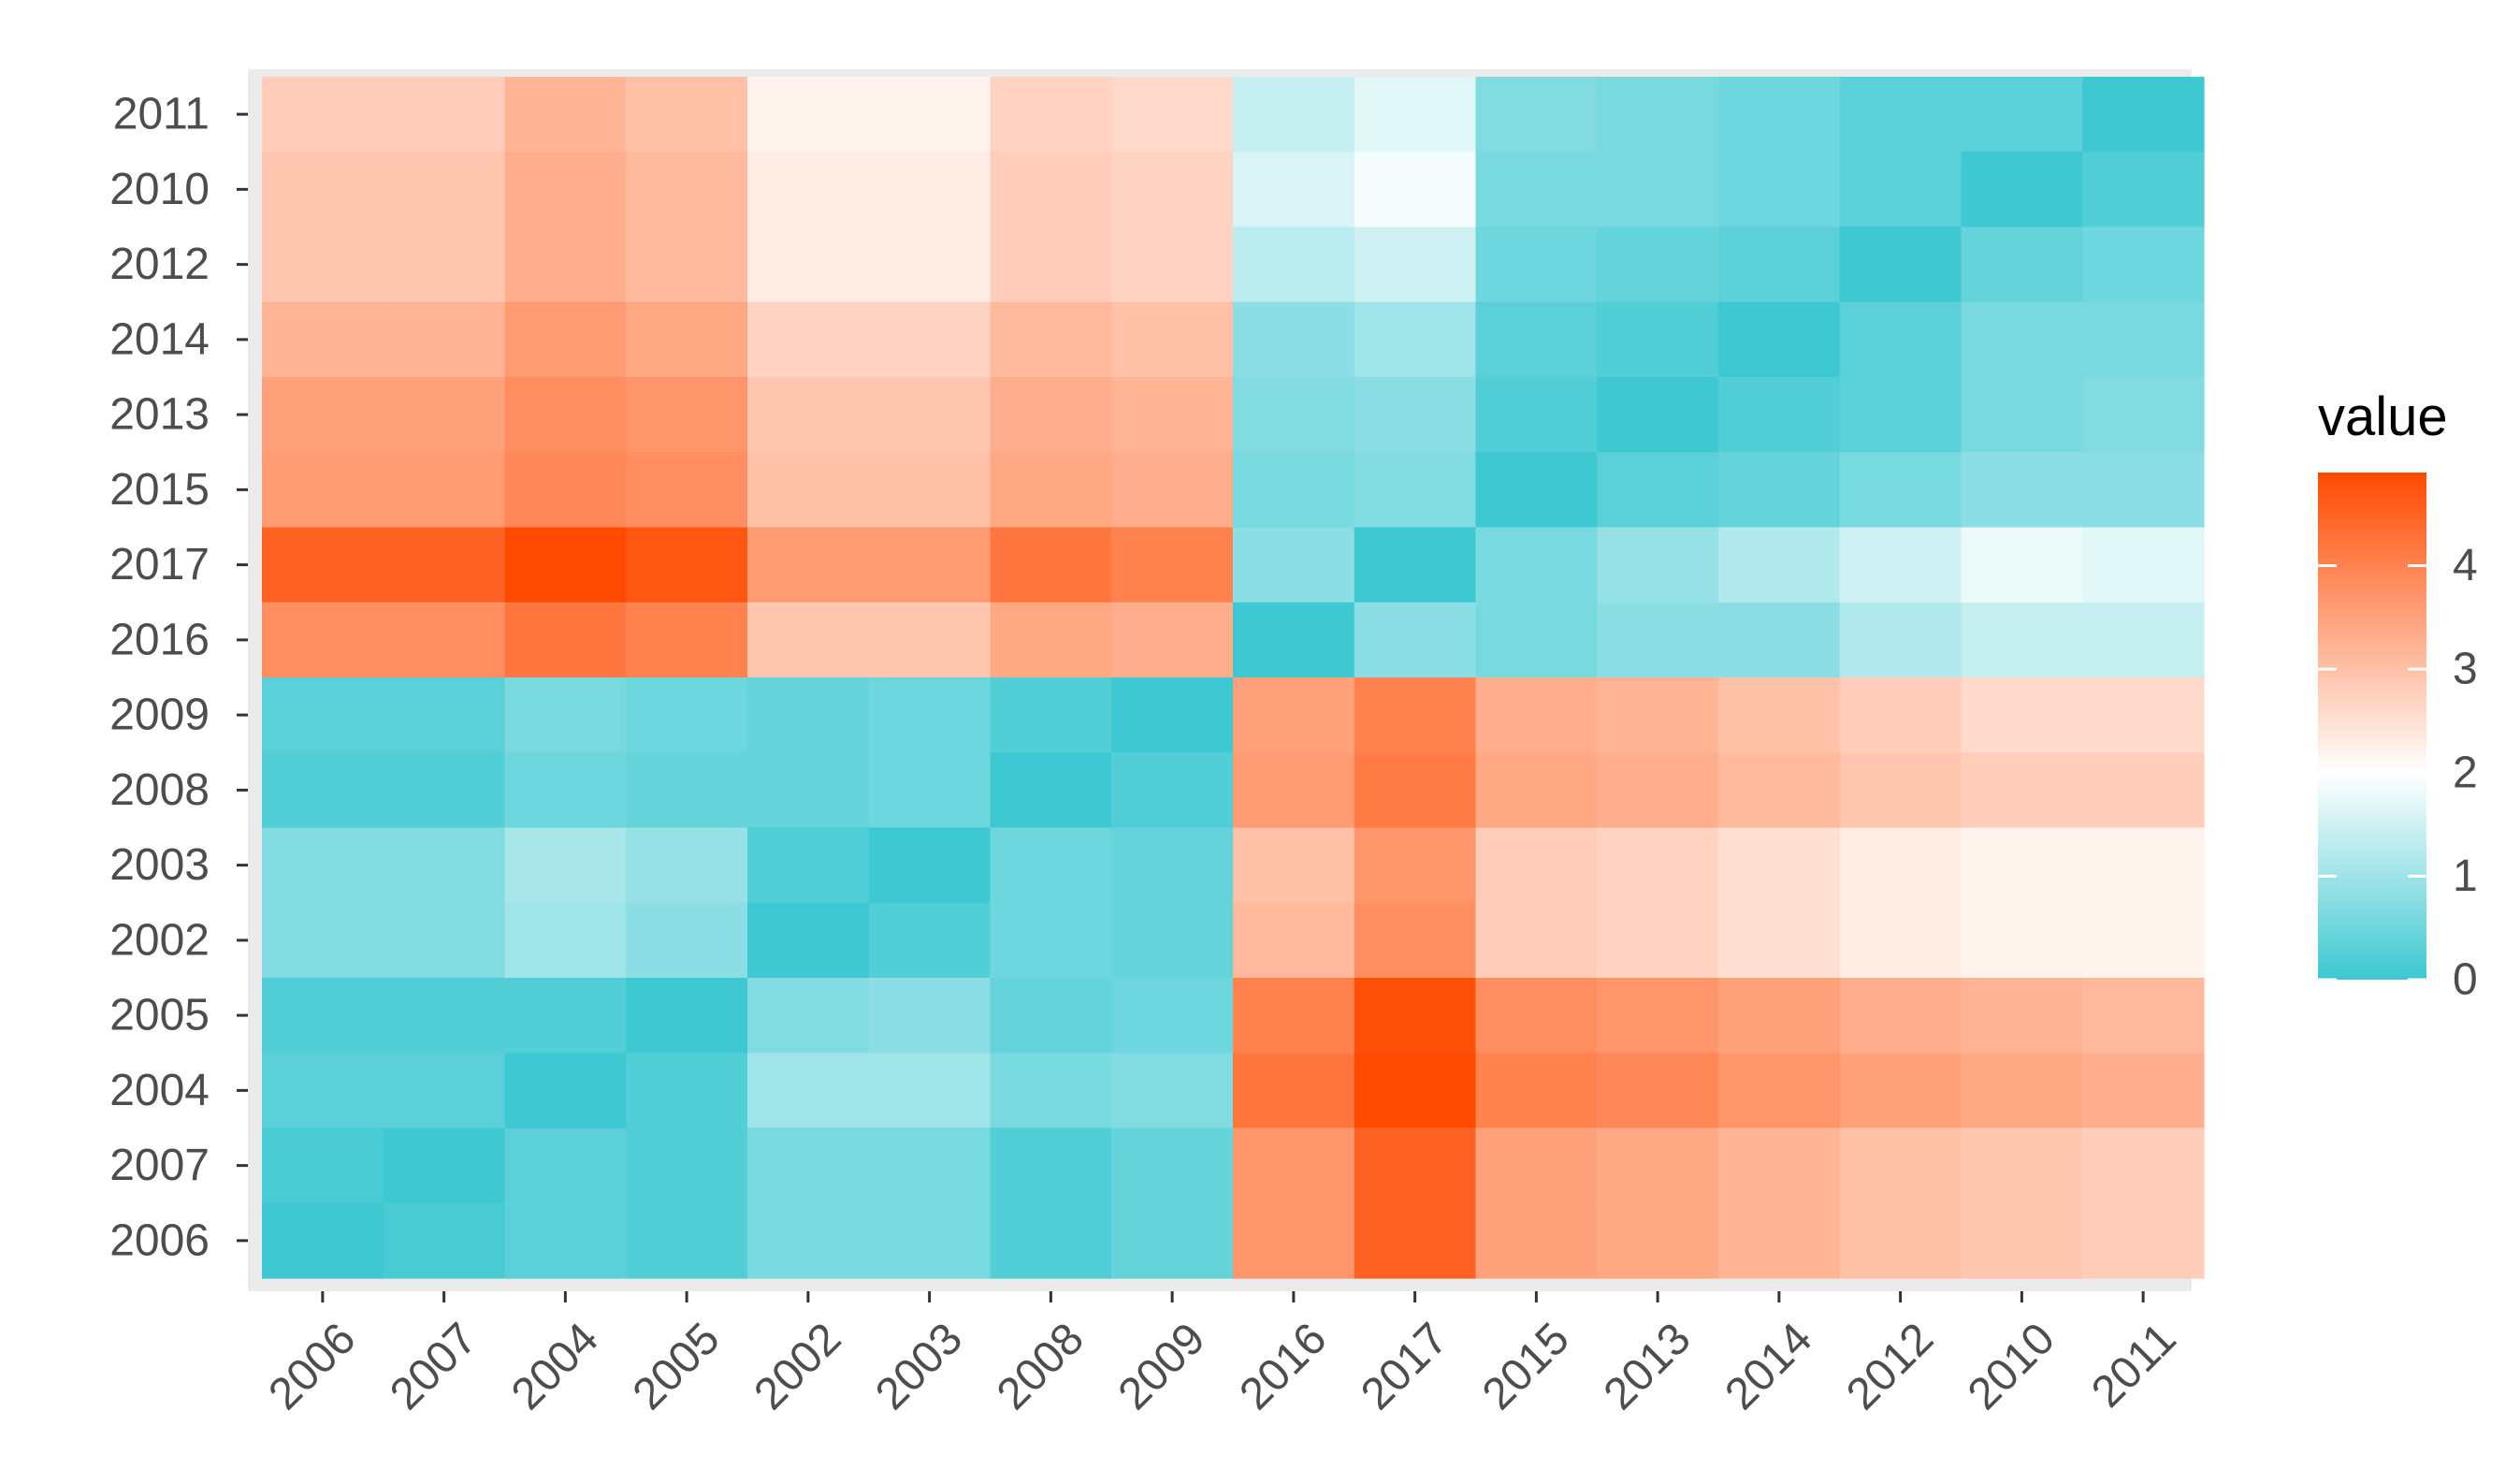 The width and height of the screenshot is (2520, 1484). Describe the element at coordinates (159, 564) in the screenshot. I see `y-tick-label: 2017` at that location.